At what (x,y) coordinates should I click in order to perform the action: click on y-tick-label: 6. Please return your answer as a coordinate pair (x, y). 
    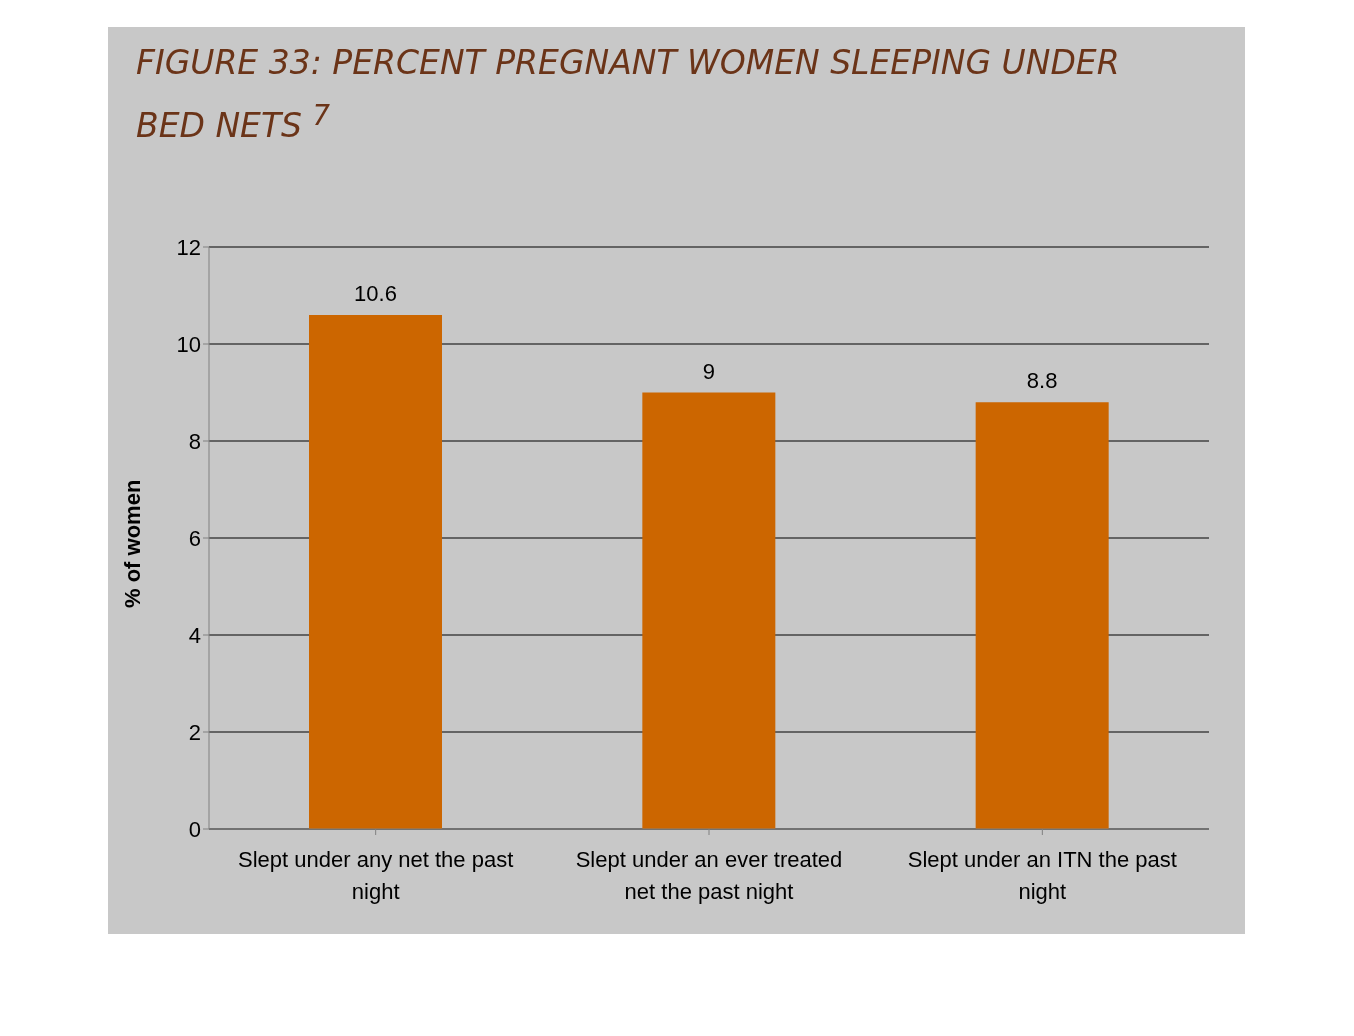
    Looking at the image, I should click on (194, 538).